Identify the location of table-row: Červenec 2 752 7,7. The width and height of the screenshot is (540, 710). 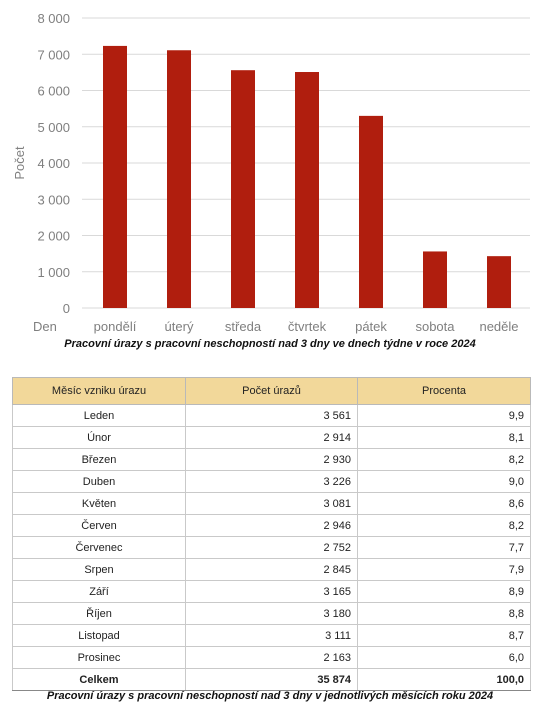
(271, 547).